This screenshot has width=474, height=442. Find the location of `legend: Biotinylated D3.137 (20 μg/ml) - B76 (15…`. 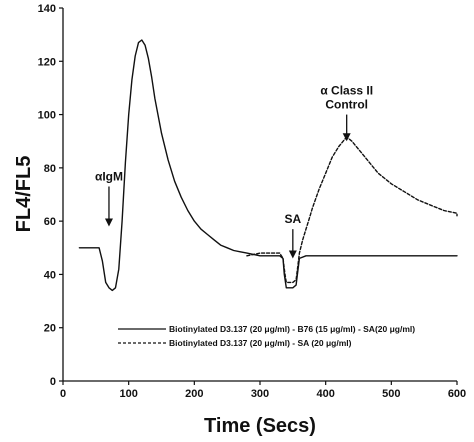

legend: Biotinylated D3.137 (20 μg/ml) - B76 (15… is located at coordinates (266, 336).